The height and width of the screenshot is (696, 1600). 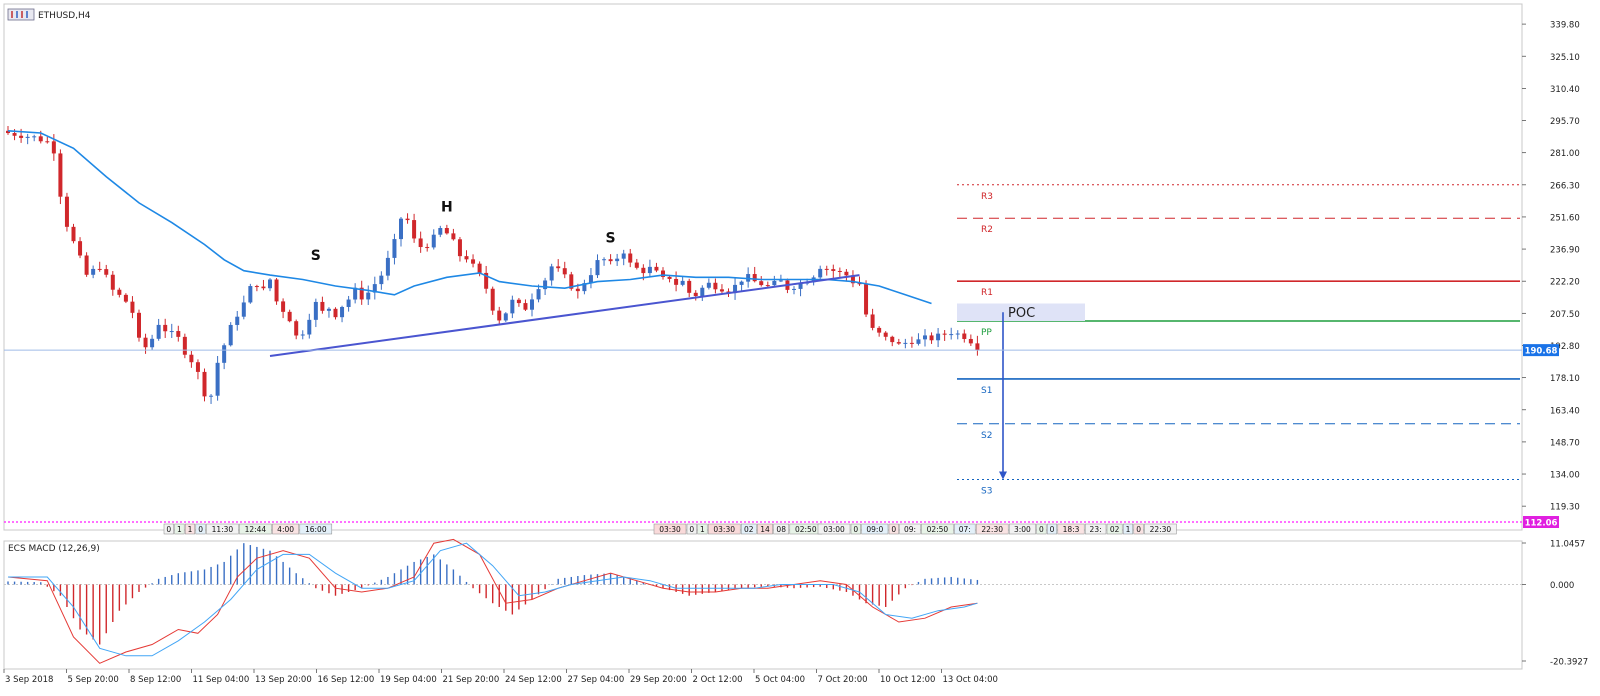 I want to click on session-chip-label: 03:30, so click(x=724, y=529).